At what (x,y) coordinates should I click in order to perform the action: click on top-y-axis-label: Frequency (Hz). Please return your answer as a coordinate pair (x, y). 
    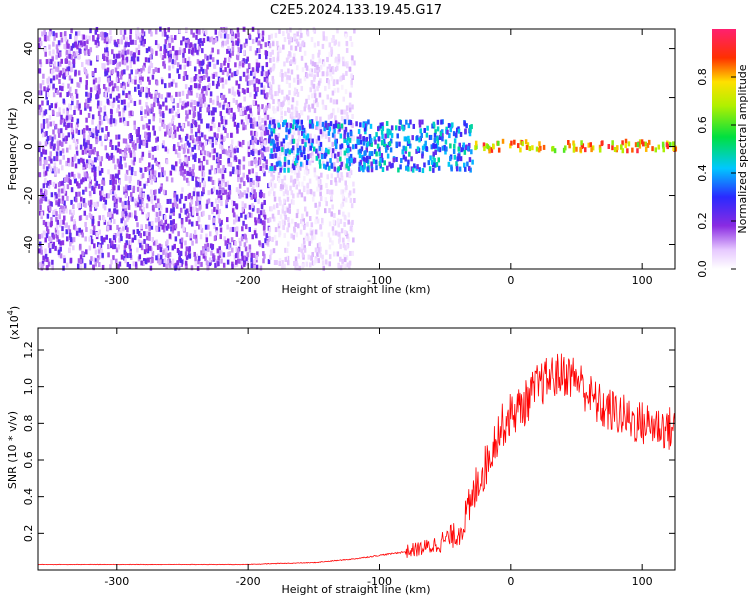
    Looking at the image, I should click on (12, 149).